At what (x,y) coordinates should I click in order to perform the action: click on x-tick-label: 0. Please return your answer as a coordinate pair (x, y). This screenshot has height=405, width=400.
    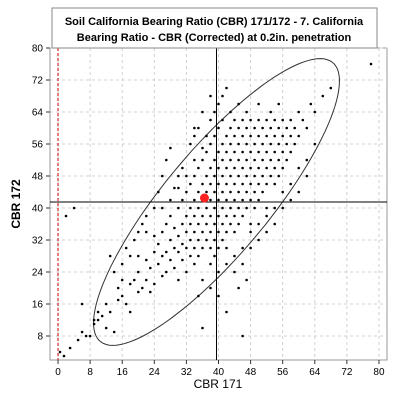
    Looking at the image, I should click on (58, 372).